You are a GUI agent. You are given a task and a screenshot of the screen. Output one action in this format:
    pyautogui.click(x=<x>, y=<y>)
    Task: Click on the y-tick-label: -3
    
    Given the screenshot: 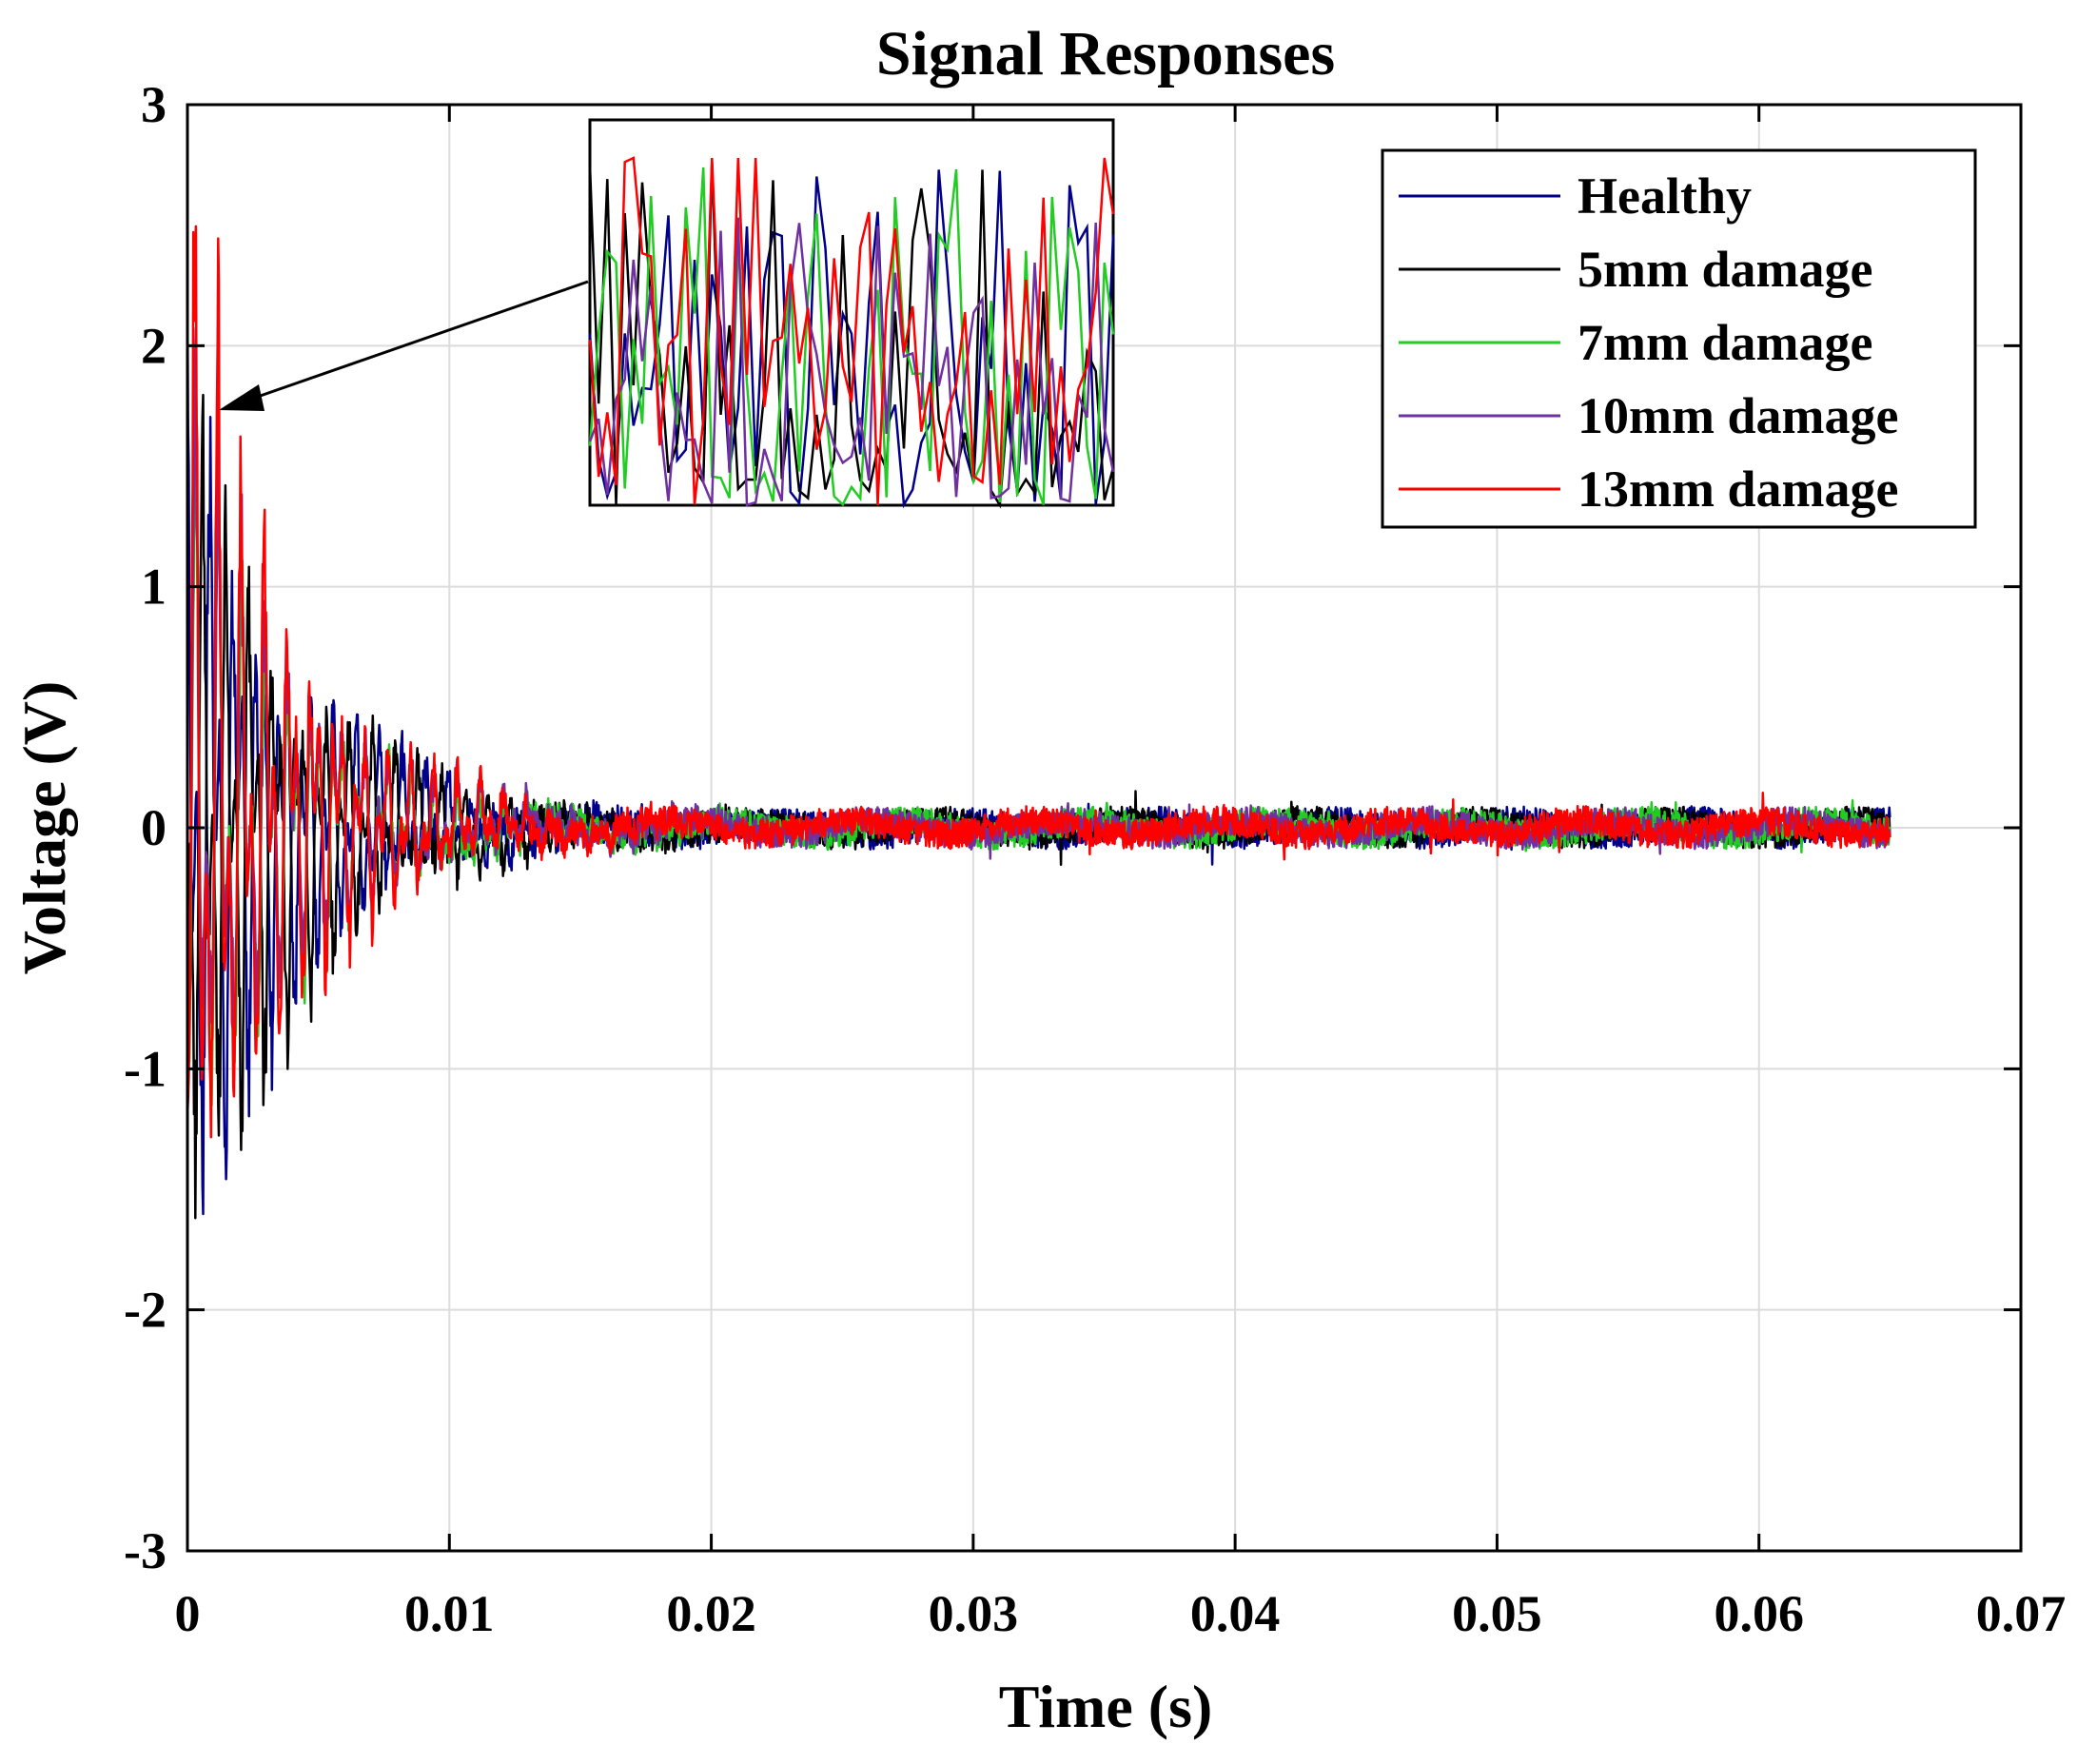 What is the action you would take?
    pyautogui.click(x=145, y=1550)
    